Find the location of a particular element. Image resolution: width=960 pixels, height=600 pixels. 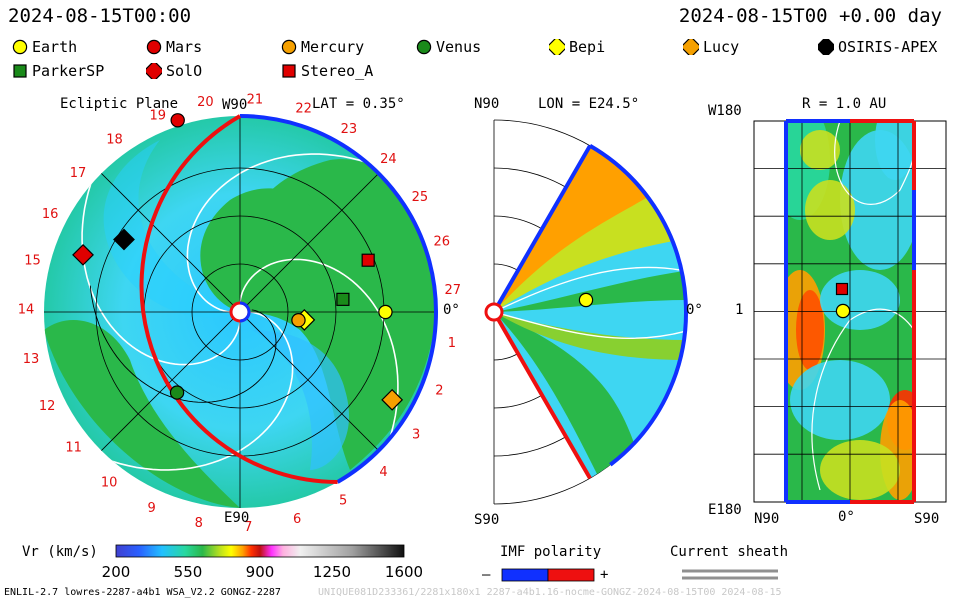

fast-wind-core is located at coordinates (265, 250).